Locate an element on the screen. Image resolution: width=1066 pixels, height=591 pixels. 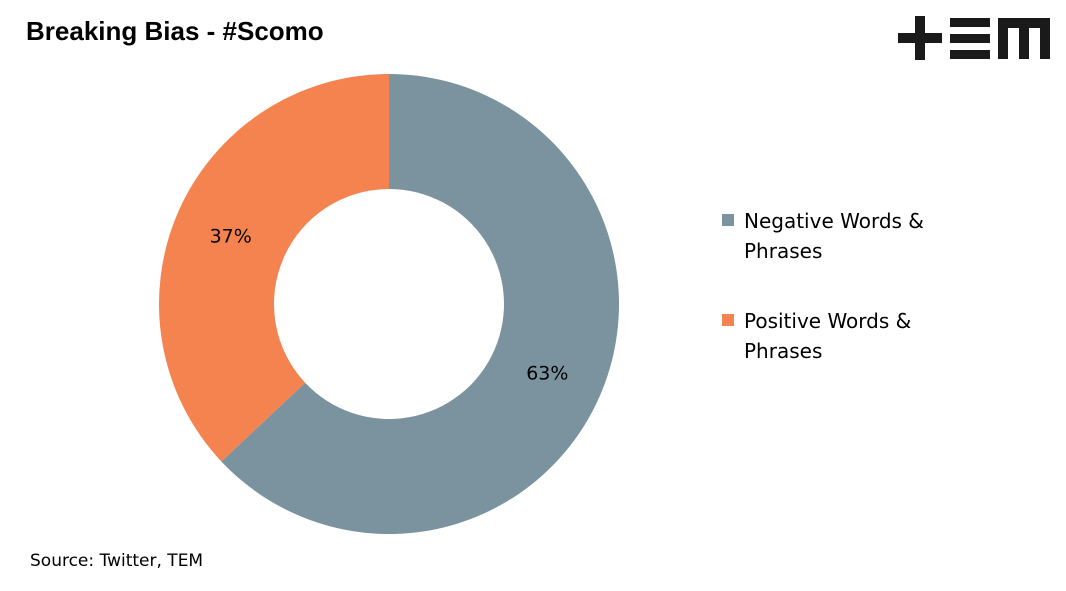
legend-label-positive: Positive Words & Phrases is located at coordinates (828, 336).